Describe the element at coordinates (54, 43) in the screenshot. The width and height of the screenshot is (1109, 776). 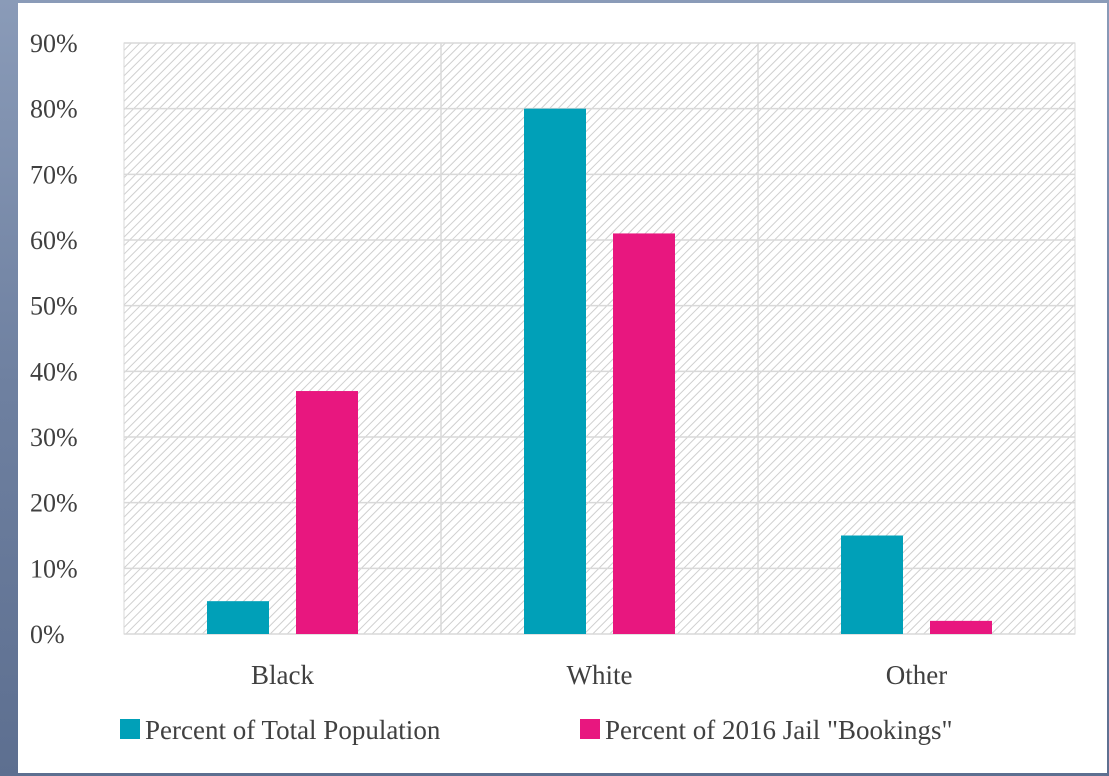
I see `y-tick-label: 90%` at that location.